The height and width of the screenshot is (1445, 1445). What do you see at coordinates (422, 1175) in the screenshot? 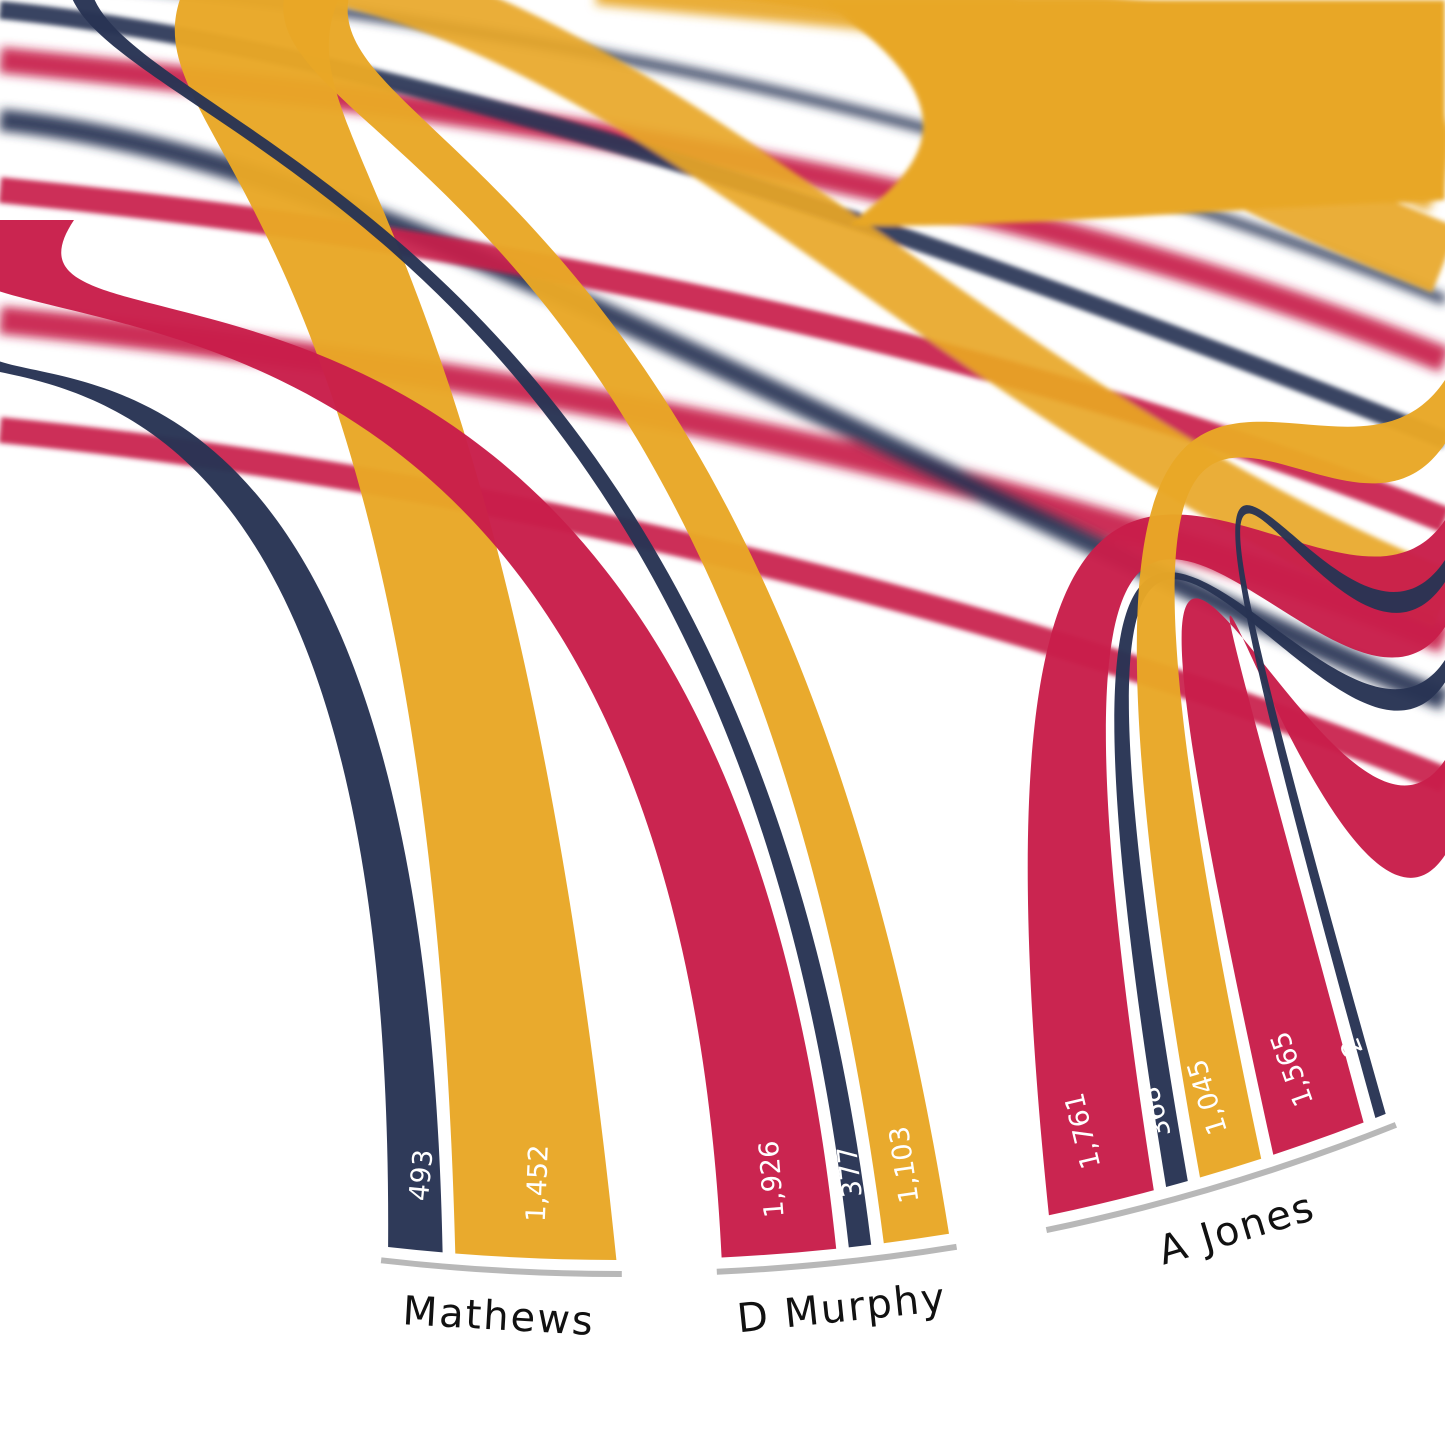
I see `value-label: 493` at bounding box center [422, 1175].